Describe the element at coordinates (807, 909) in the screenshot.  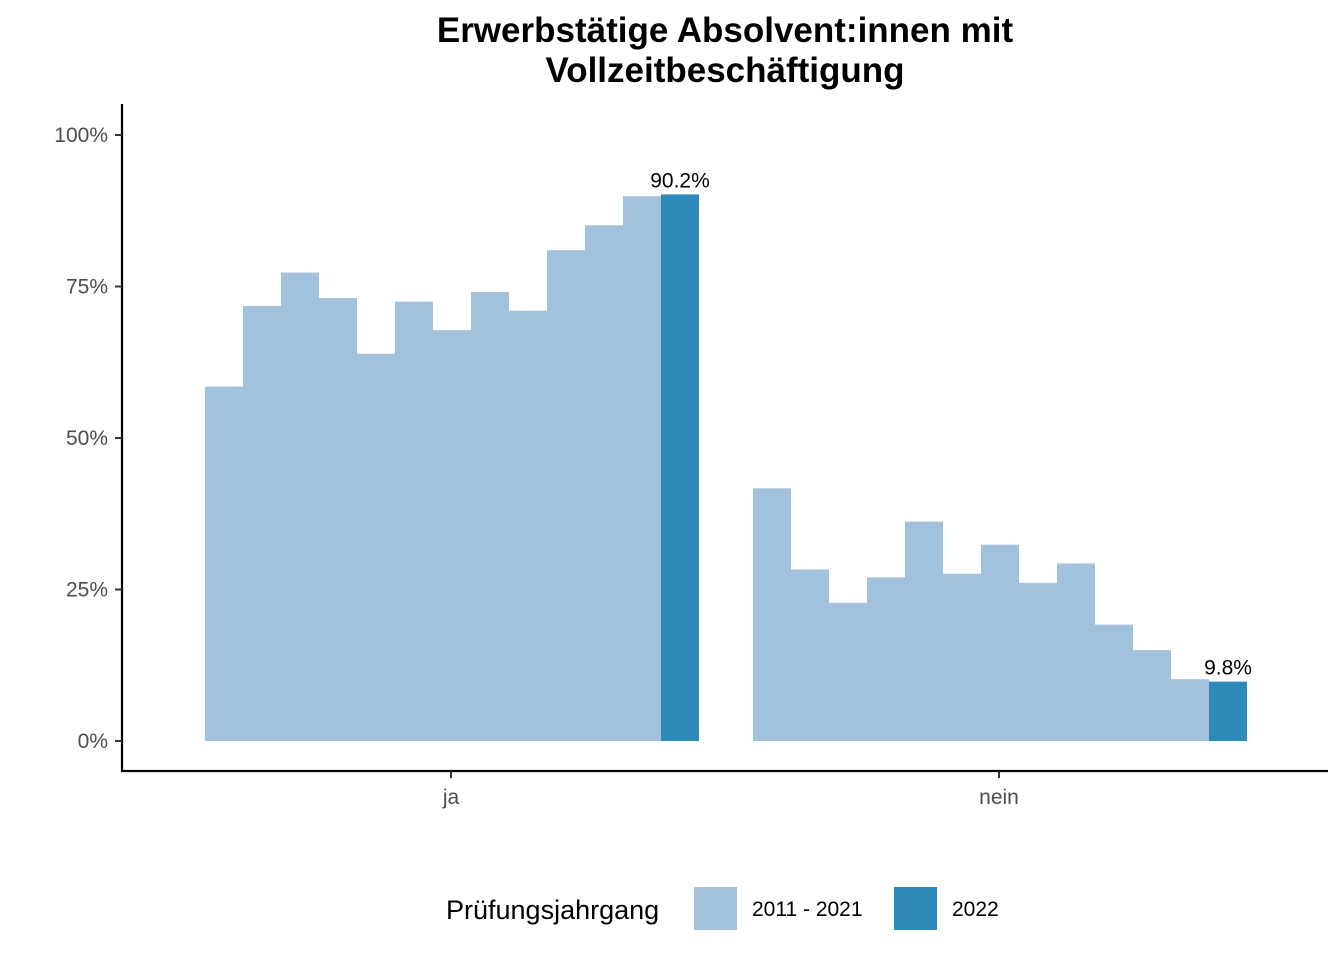
I see `legend-label-0: 2011 - 2021` at that location.